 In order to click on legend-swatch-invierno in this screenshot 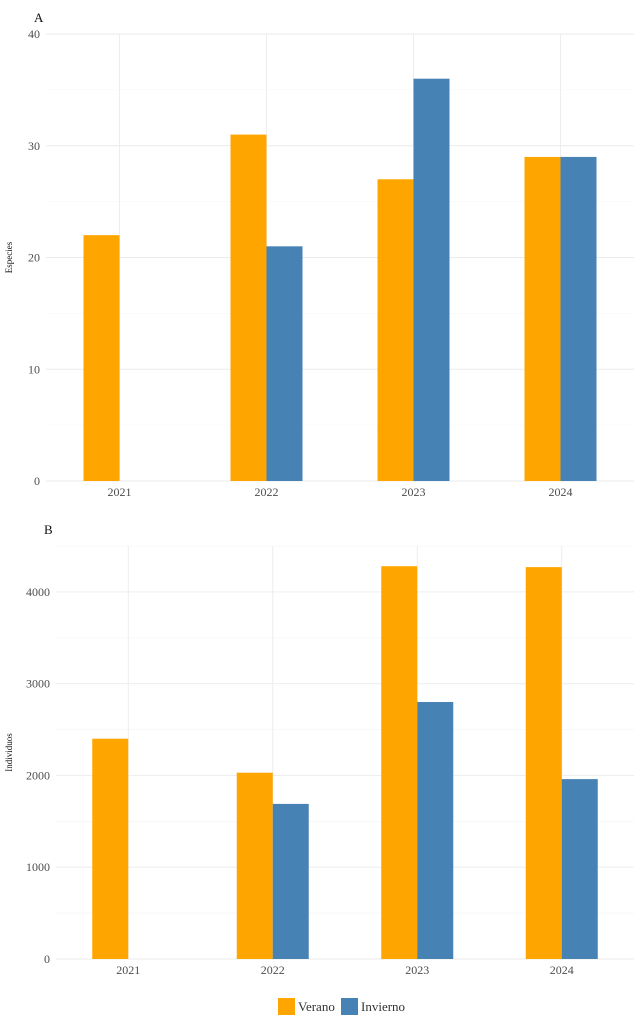, I will do `click(349, 1006)`.